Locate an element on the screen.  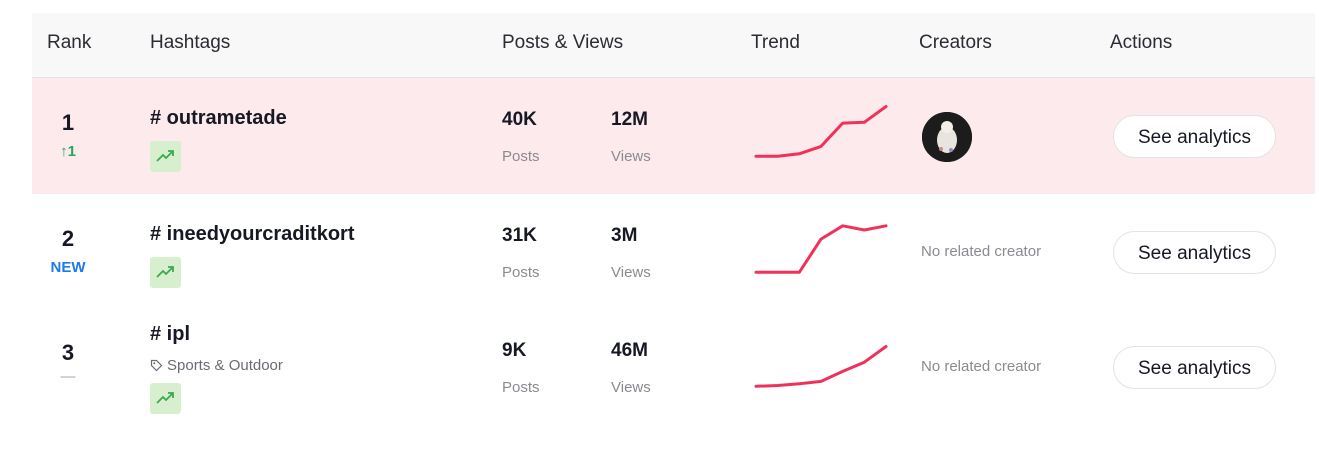
header-creators: Creators is located at coordinates (955, 42).